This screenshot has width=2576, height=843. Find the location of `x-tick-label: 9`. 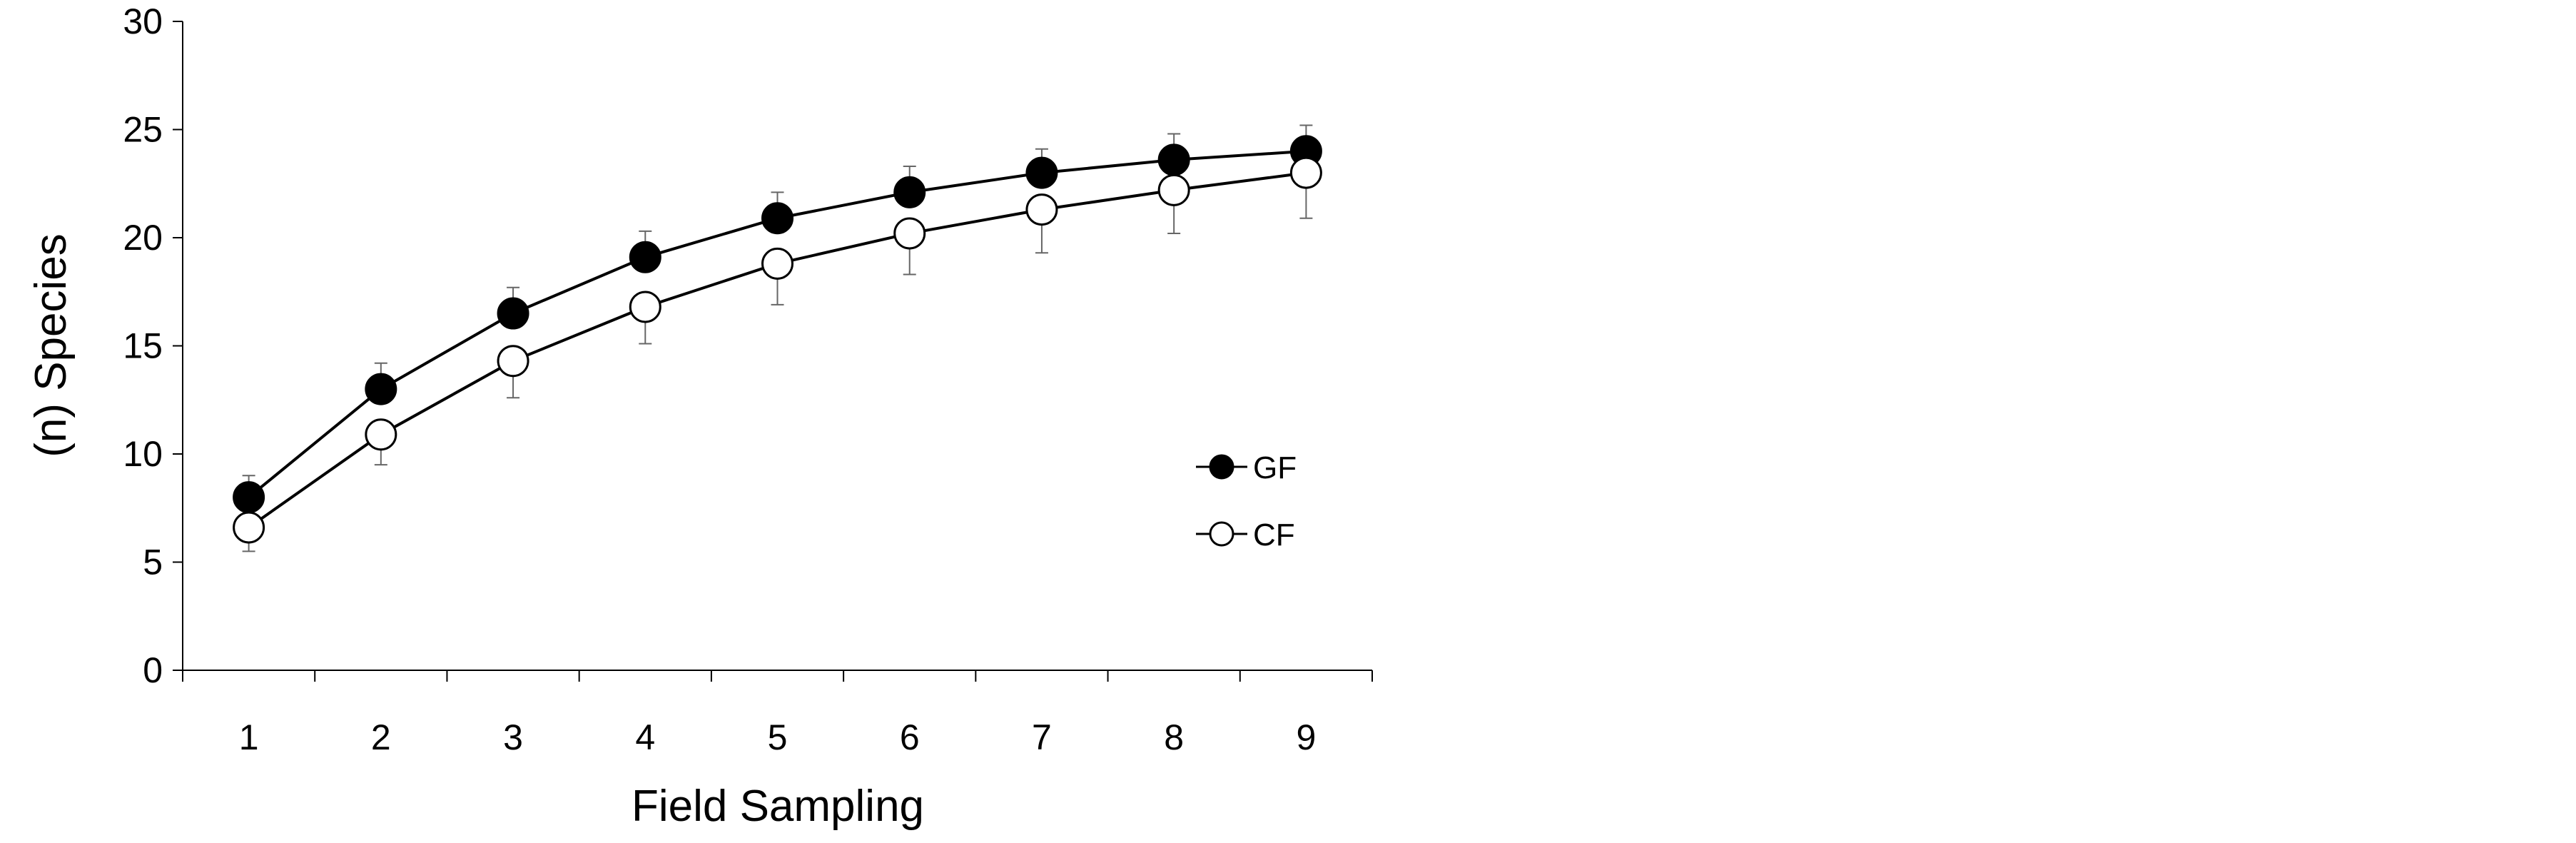

x-tick-label: 9 is located at coordinates (1306, 737).